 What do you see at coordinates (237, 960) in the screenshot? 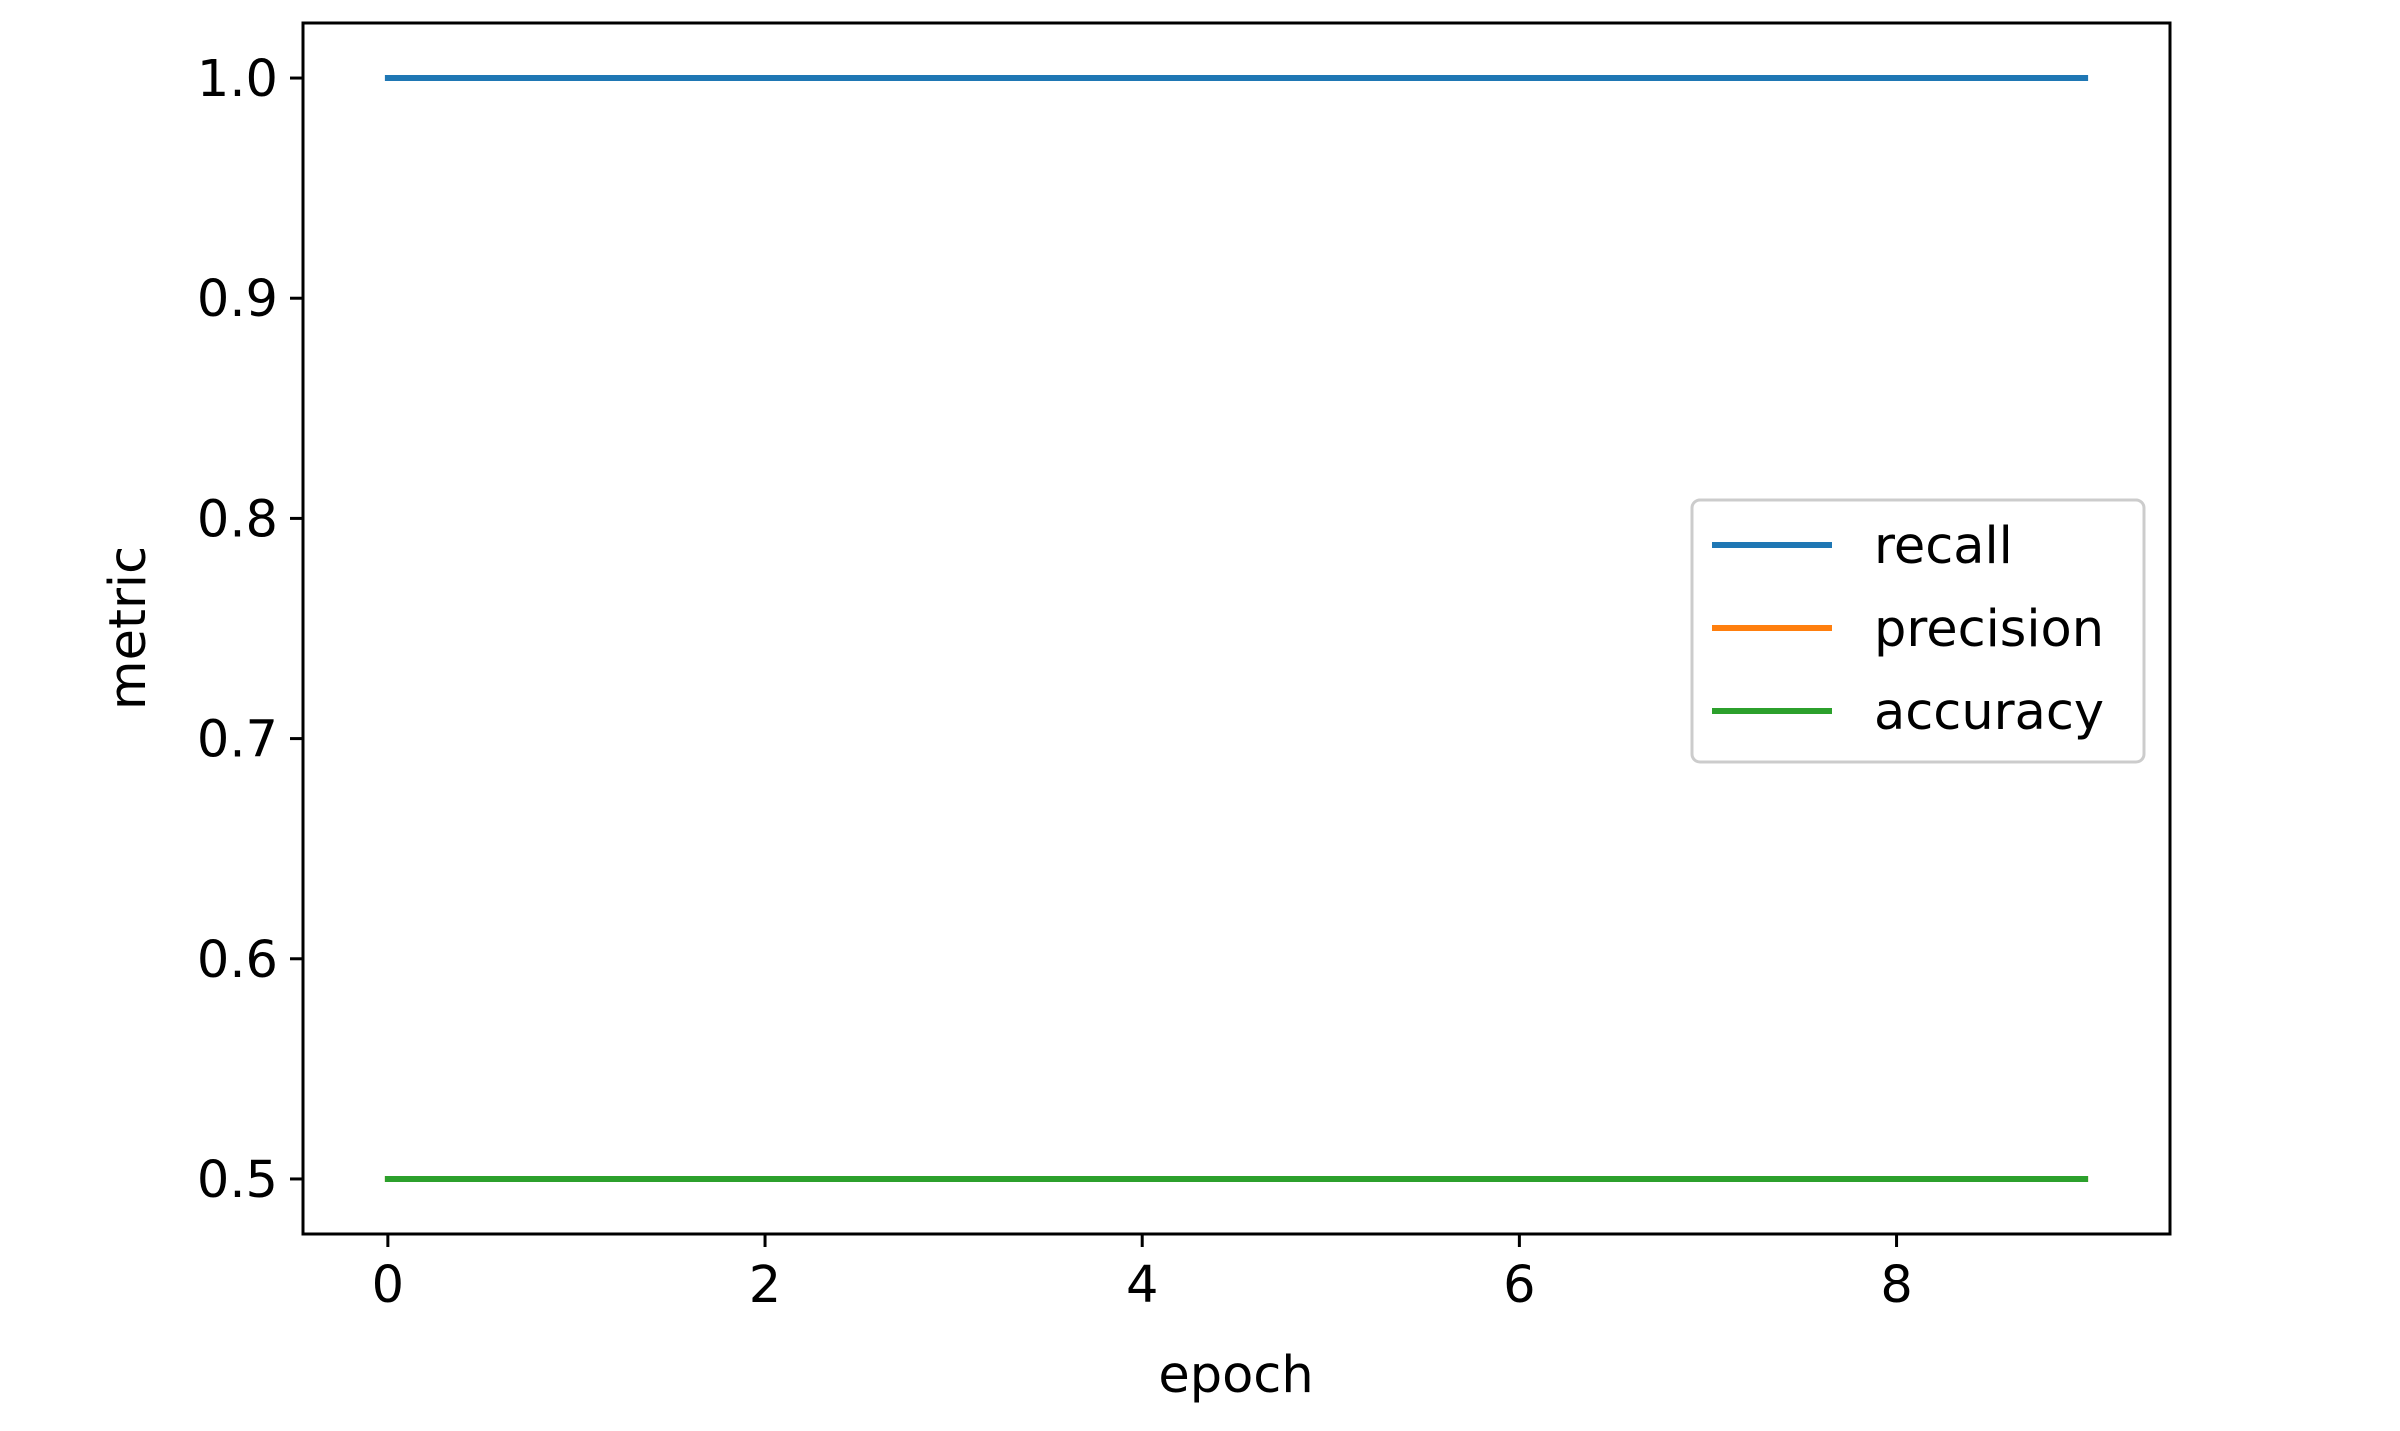
I see `y-tick-label: 0.6` at bounding box center [237, 960].